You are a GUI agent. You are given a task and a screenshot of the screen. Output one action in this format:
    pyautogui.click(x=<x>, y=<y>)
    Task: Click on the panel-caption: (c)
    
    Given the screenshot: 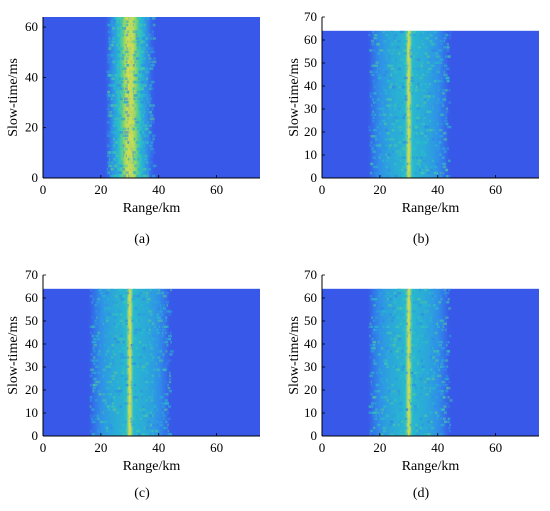 What is the action you would take?
    pyautogui.click(x=142, y=493)
    